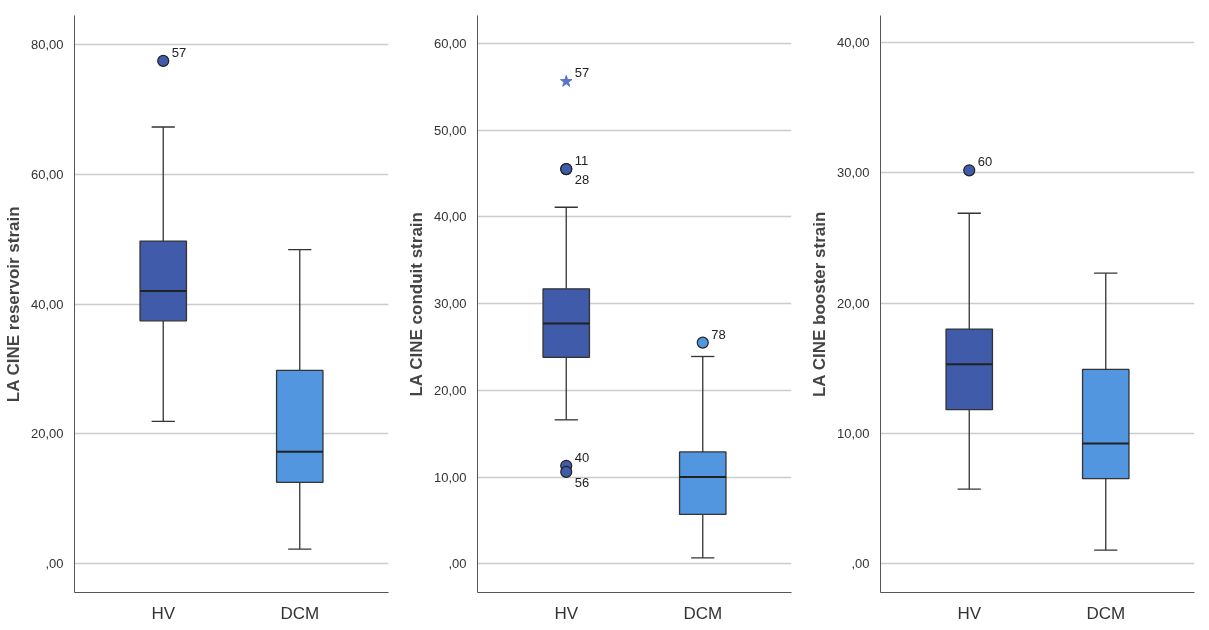 Image resolution: width=1209 pixels, height=630 pixels. I want to click on y-axis-title: LA CINE reservoir strain, so click(13, 304).